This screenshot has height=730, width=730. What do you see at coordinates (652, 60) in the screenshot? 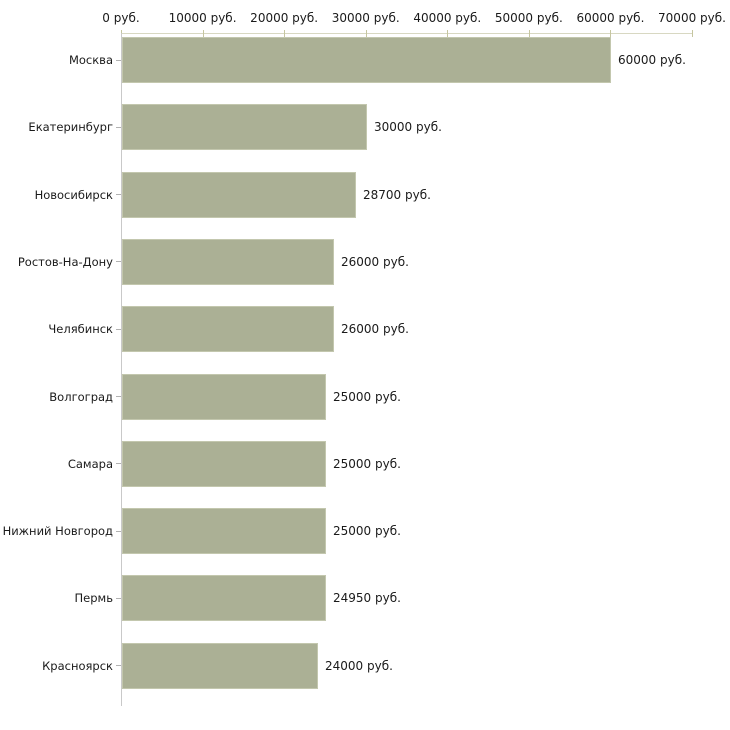
I see `value-label: 60000 руб.` at bounding box center [652, 60].